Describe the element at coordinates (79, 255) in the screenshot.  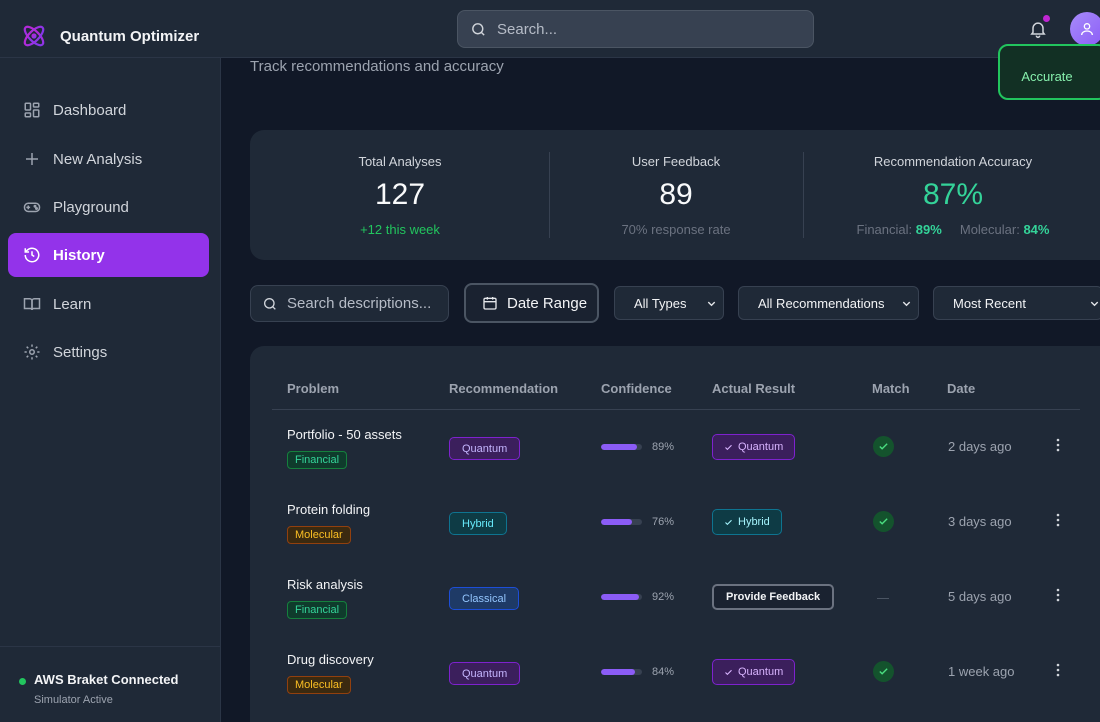
I see `sidebar-item-label: History` at that location.